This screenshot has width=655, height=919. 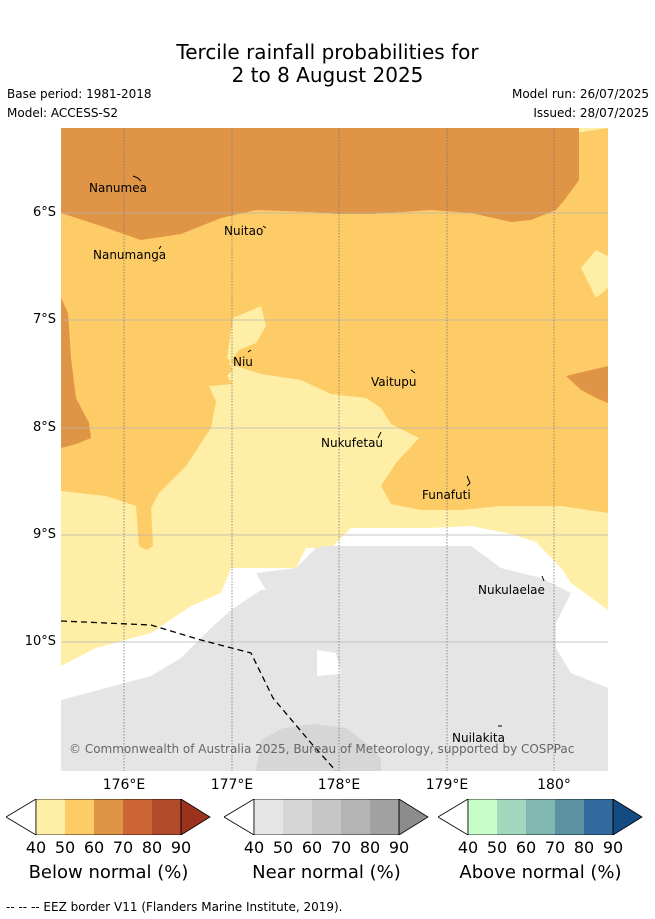 What do you see at coordinates (326, 872) in the screenshot?
I see `colorbar-near-title: Near normal (%)` at bounding box center [326, 872].